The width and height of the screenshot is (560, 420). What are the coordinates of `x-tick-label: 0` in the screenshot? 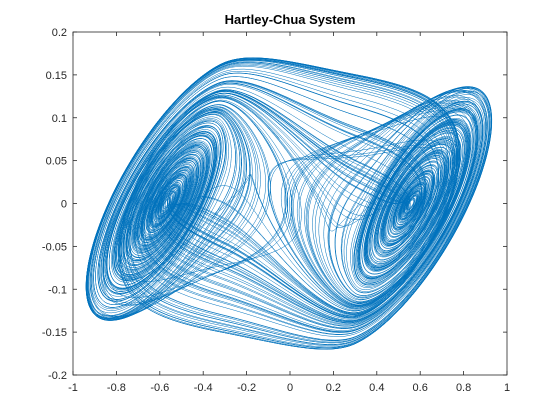 It's located at (290, 388).